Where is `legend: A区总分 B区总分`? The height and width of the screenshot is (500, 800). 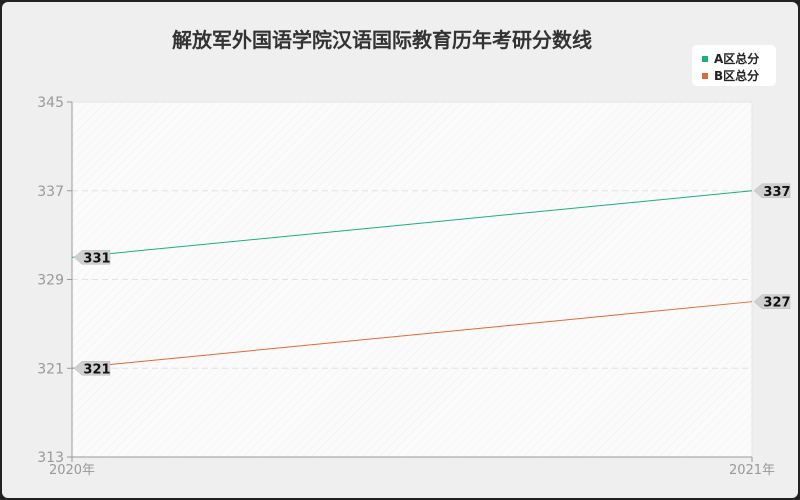 legend: A区总分 B区总分 is located at coordinates (734, 65).